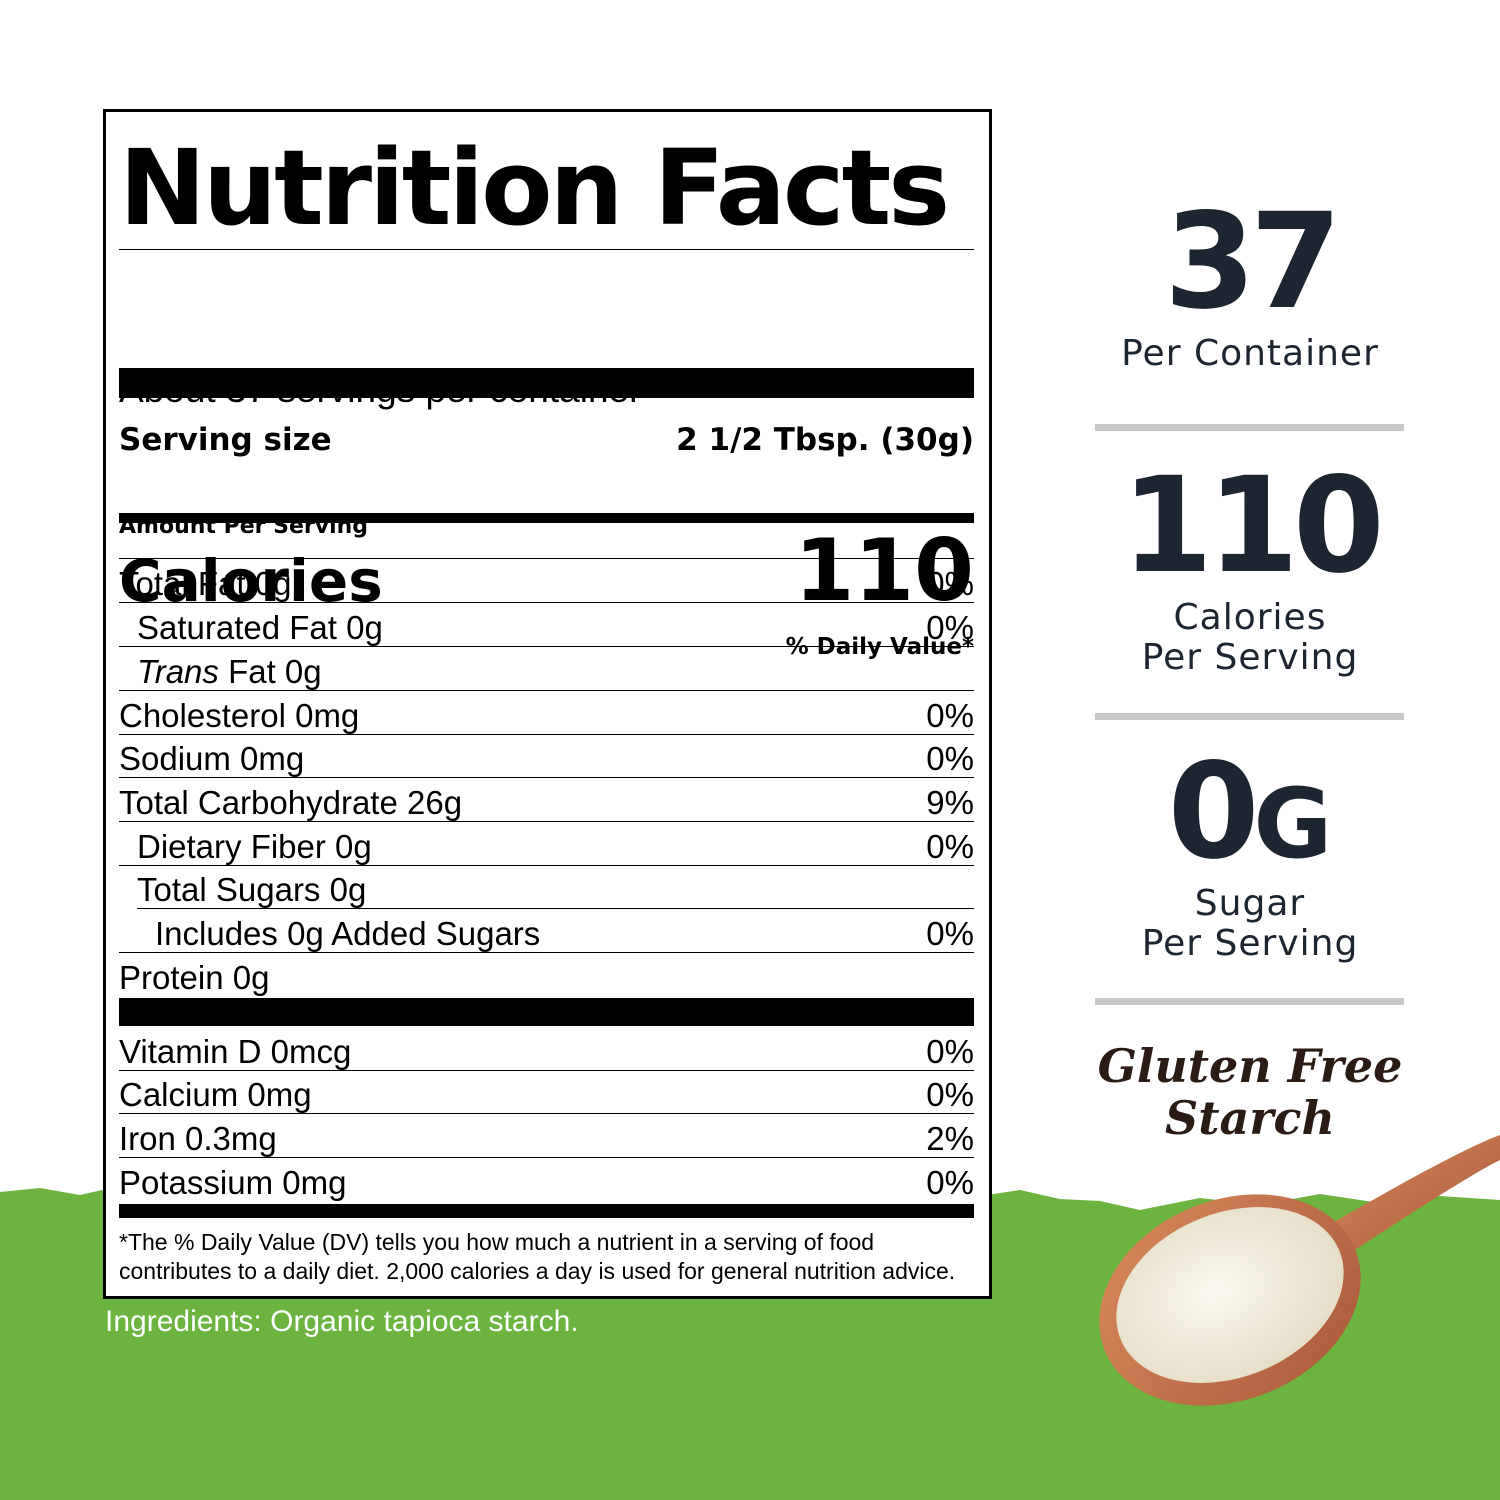 This screenshot has width=1500, height=1500. What do you see at coordinates (546, 581) in the screenshot?
I see `nutrient-row: Total Fat 0g 0%` at bounding box center [546, 581].